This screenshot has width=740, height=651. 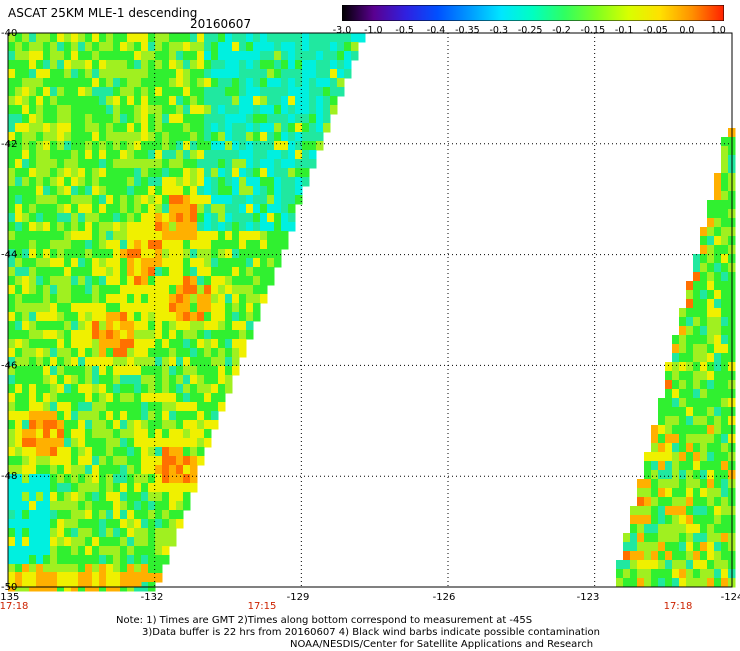 I want to click on colorbar-tick-label: -0.2, so click(x=561, y=30).